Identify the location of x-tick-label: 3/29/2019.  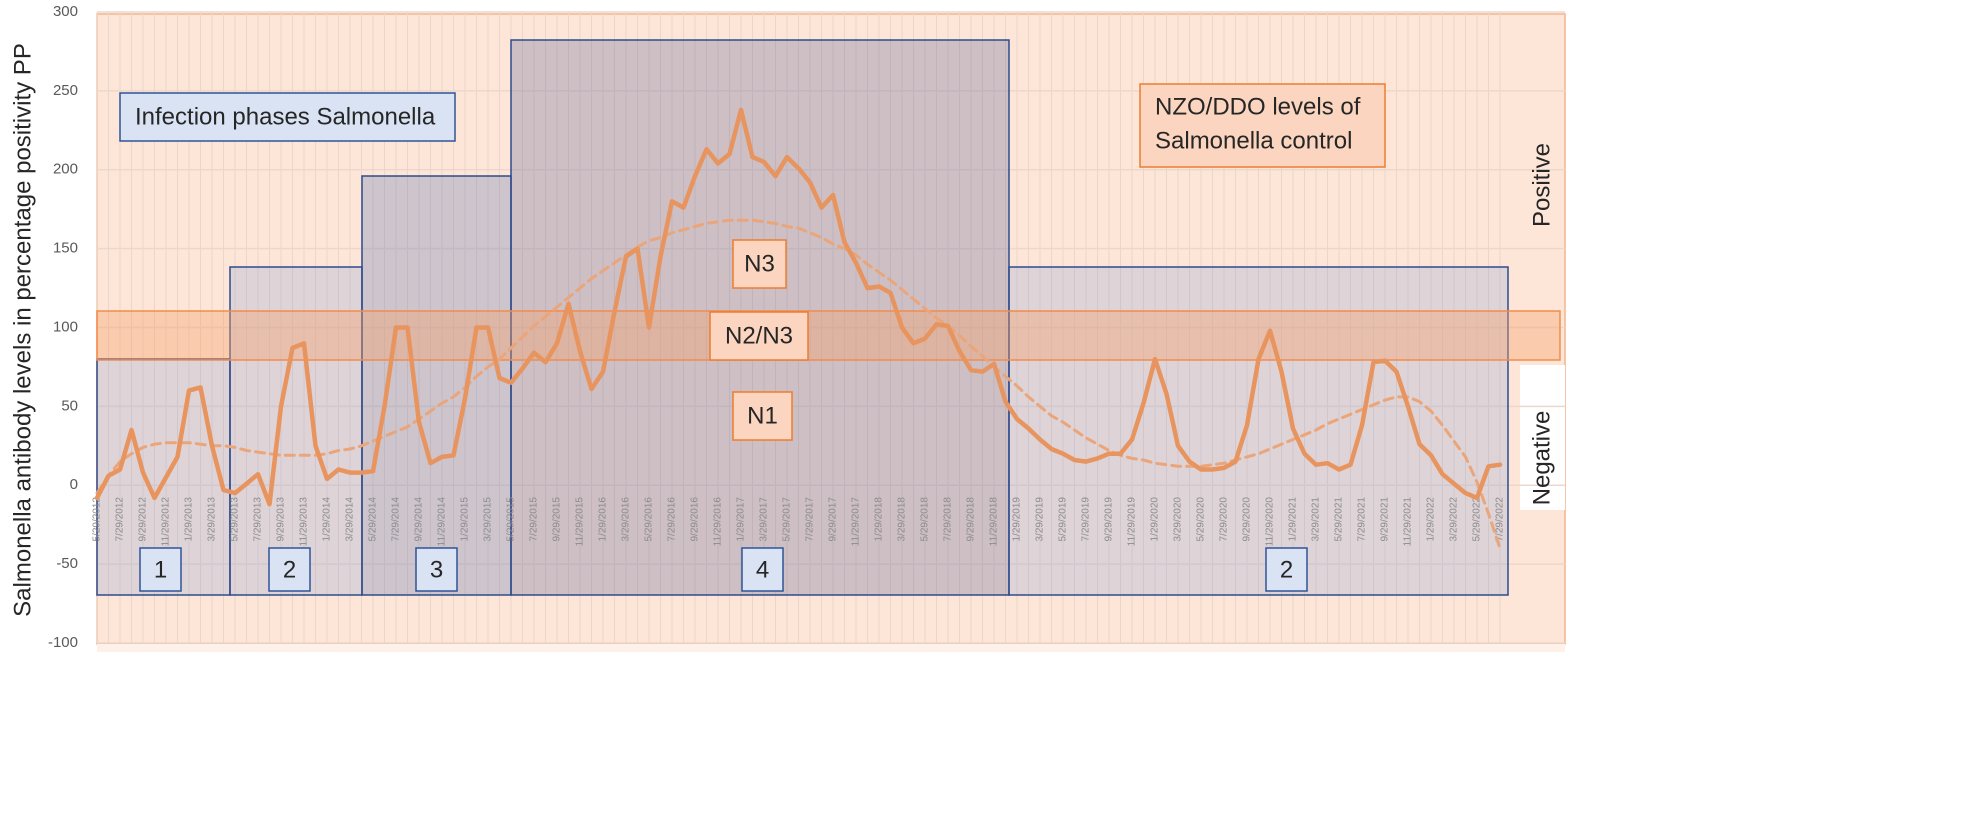
(1040, 519).